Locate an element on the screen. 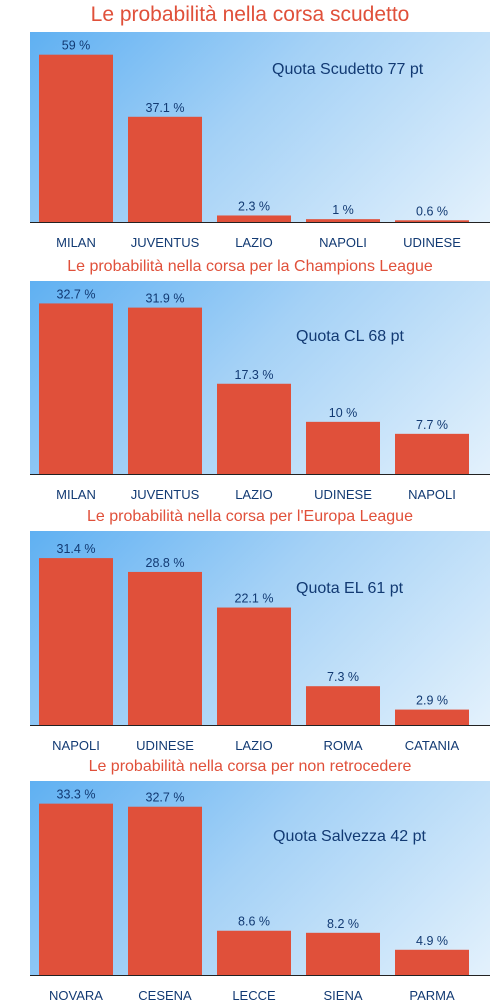 The height and width of the screenshot is (1005, 500). chart-1-value-label: 2.3 % is located at coordinates (254, 206).